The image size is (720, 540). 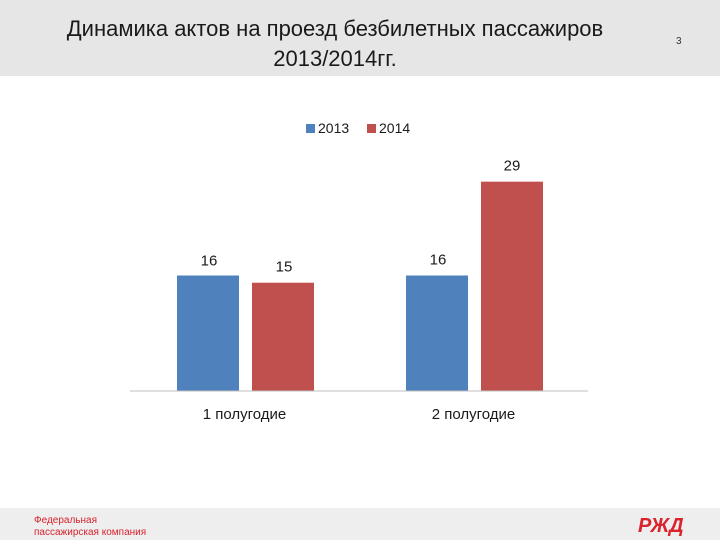 What do you see at coordinates (394, 128) in the screenshot?
I see `legend-label-2014: 2014` at bounding box center [394, 128].